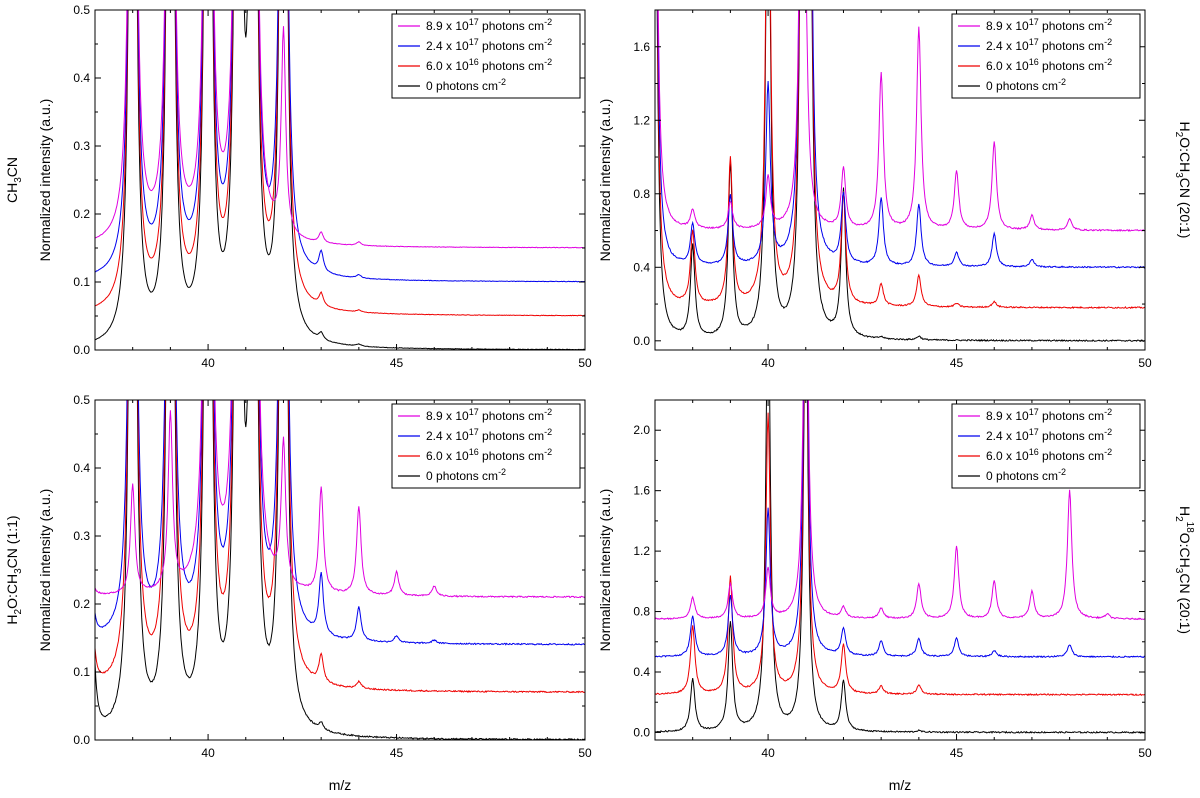 This screenshot has height=798, width=1200. I want to click on sample-label: H218O:CH3CN (20:1), so click(1184, 570).